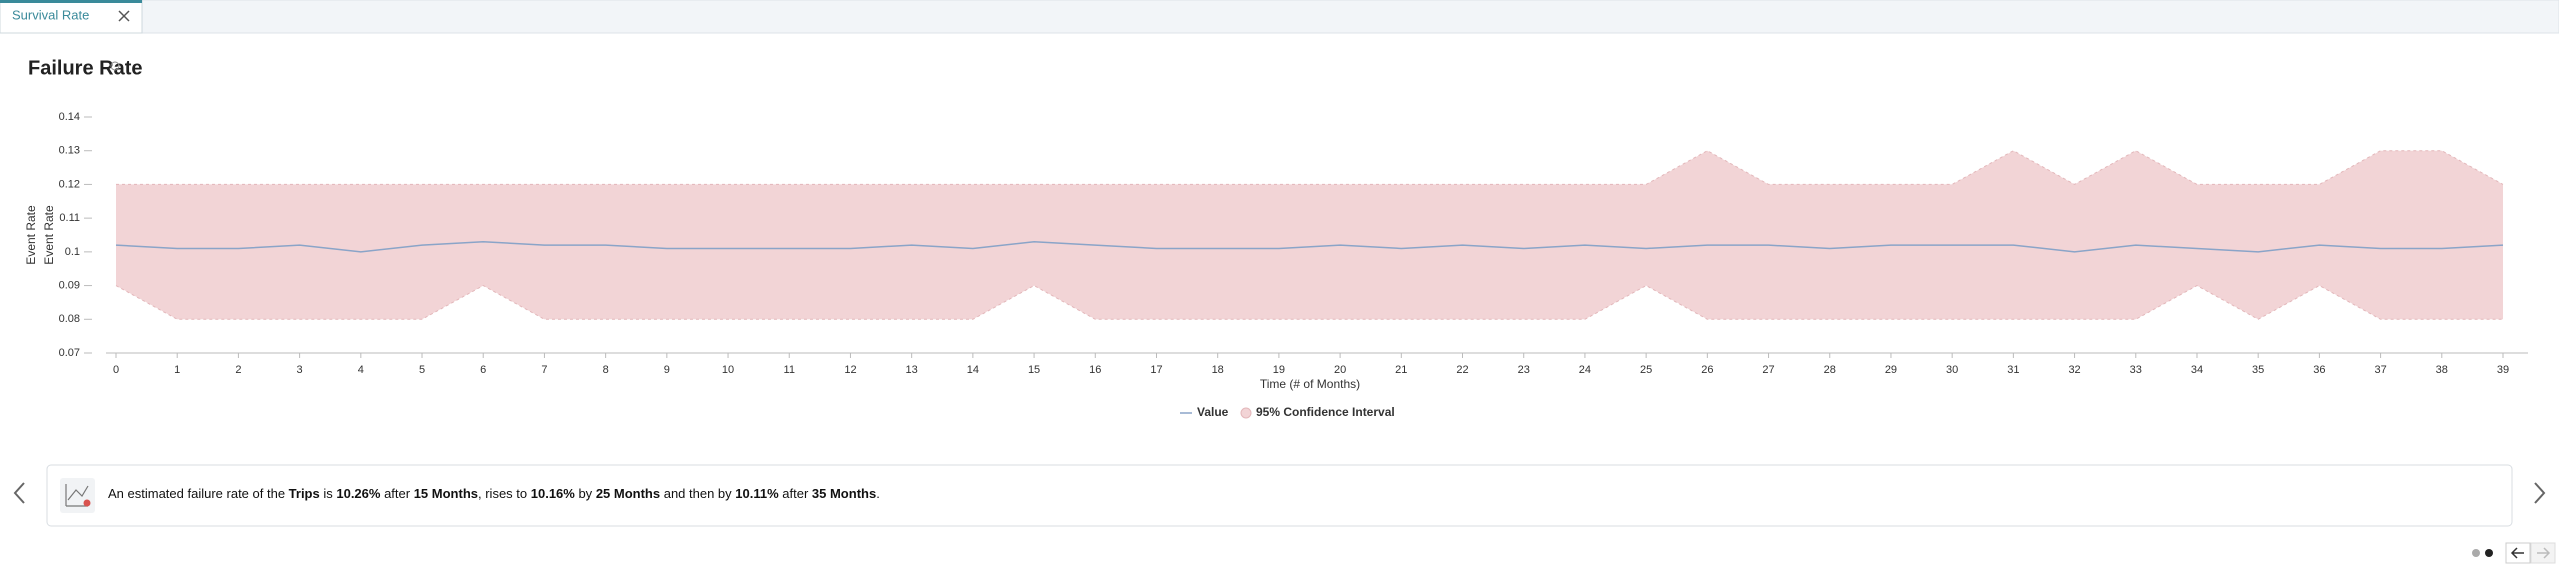 The image size is (2559, 564). What do you see at coordinates (1401, 370) in the screenshot?
I see `x-tick-label: 21` at bounding box center [1401, 370].